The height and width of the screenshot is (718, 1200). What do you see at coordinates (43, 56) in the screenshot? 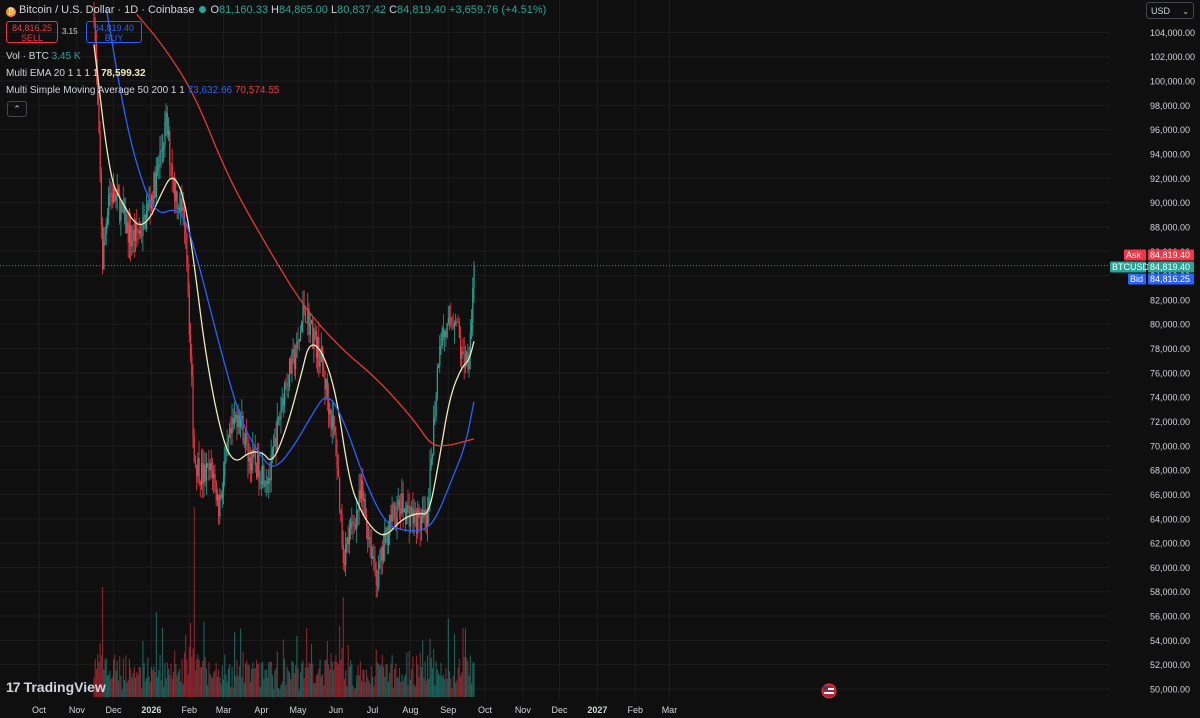
I see `volume-indicator-legend: Vol · BTC 3.45 K` at bounding box center [43, 56].